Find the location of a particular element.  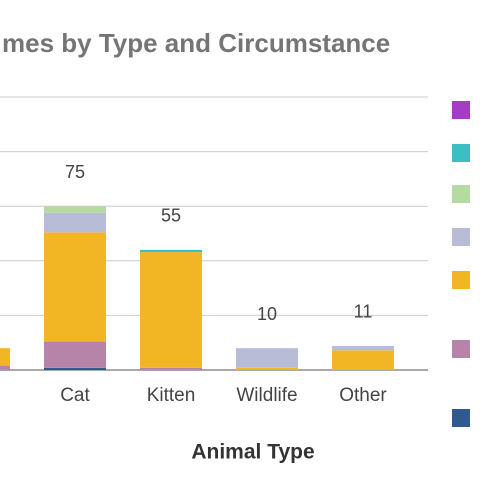

data-label: 55 is located at coordinates (171, 216).